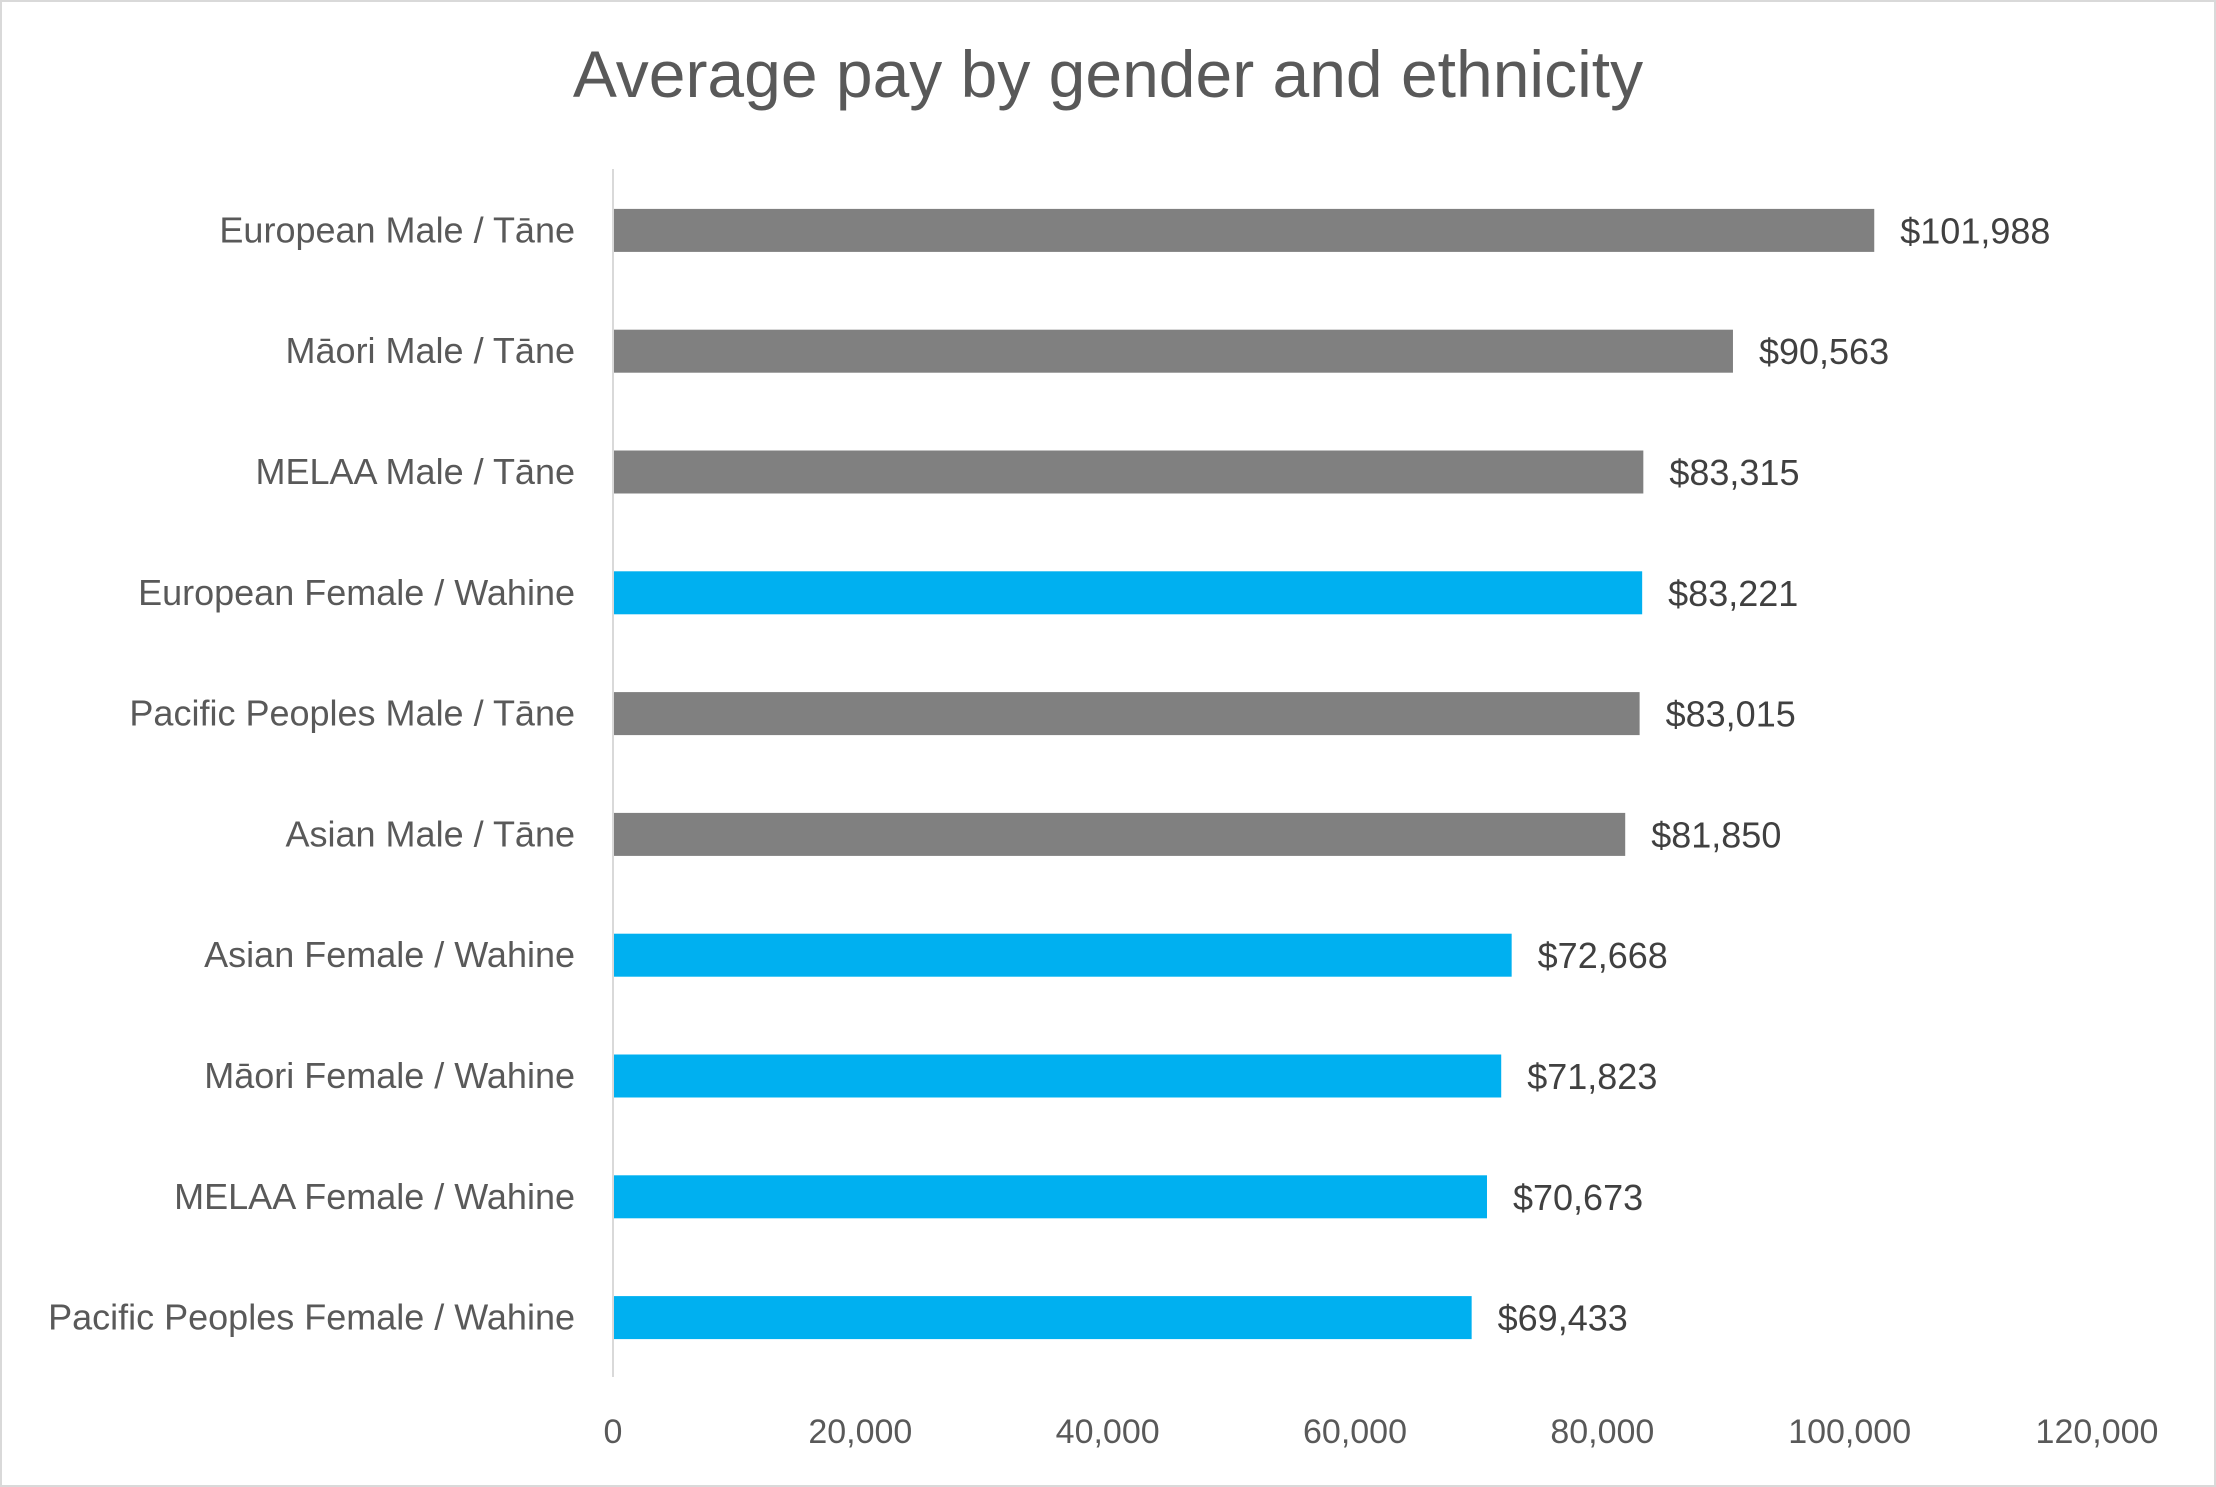  Describe the element at coordinates (2097, 1432) in the screenshot. I see `x-tick-label-6: 120,000` at that location.